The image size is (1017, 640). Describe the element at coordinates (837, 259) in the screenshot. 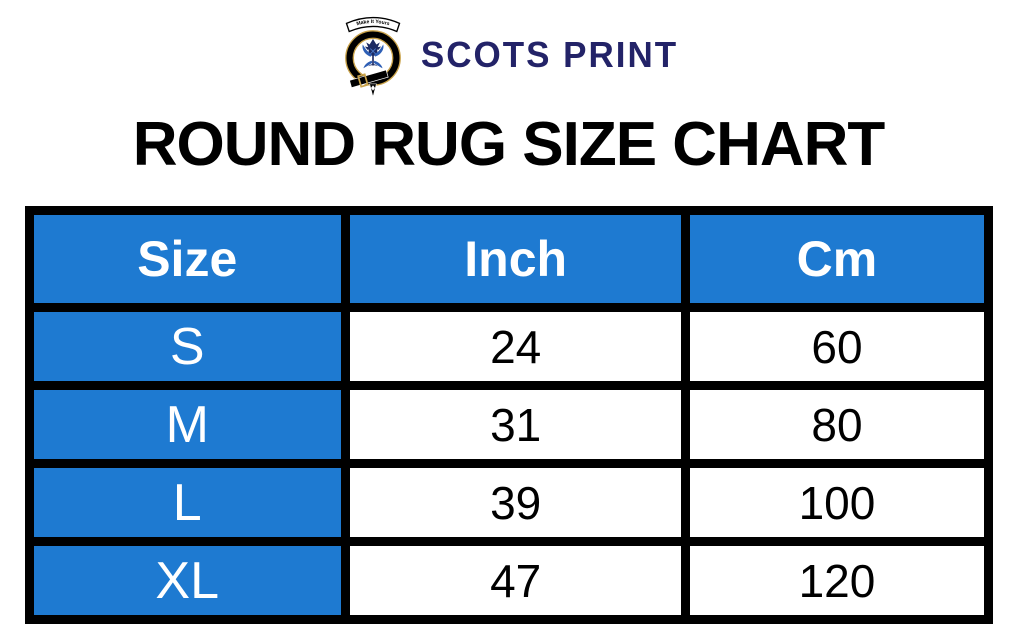

I see `column-header-cm: Cm` at that location.